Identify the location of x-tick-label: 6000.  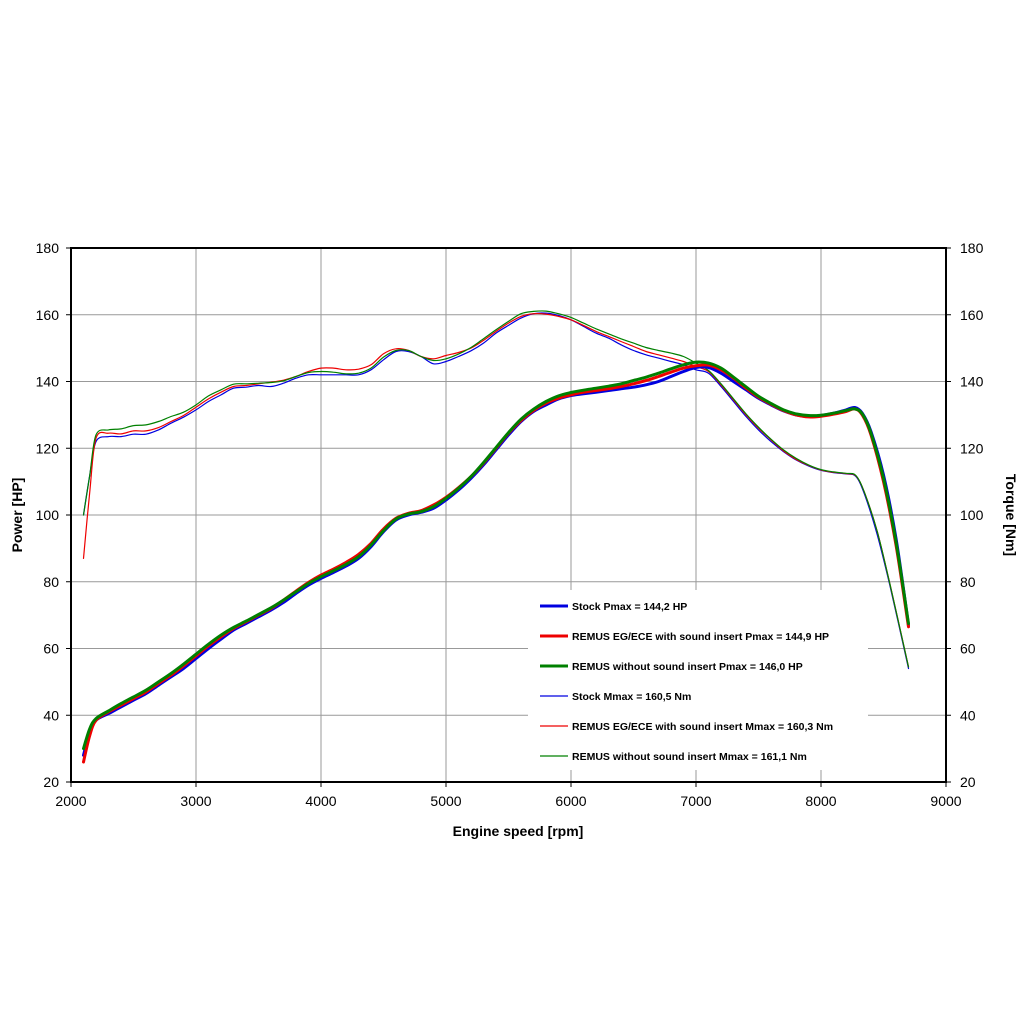
(570, 801).